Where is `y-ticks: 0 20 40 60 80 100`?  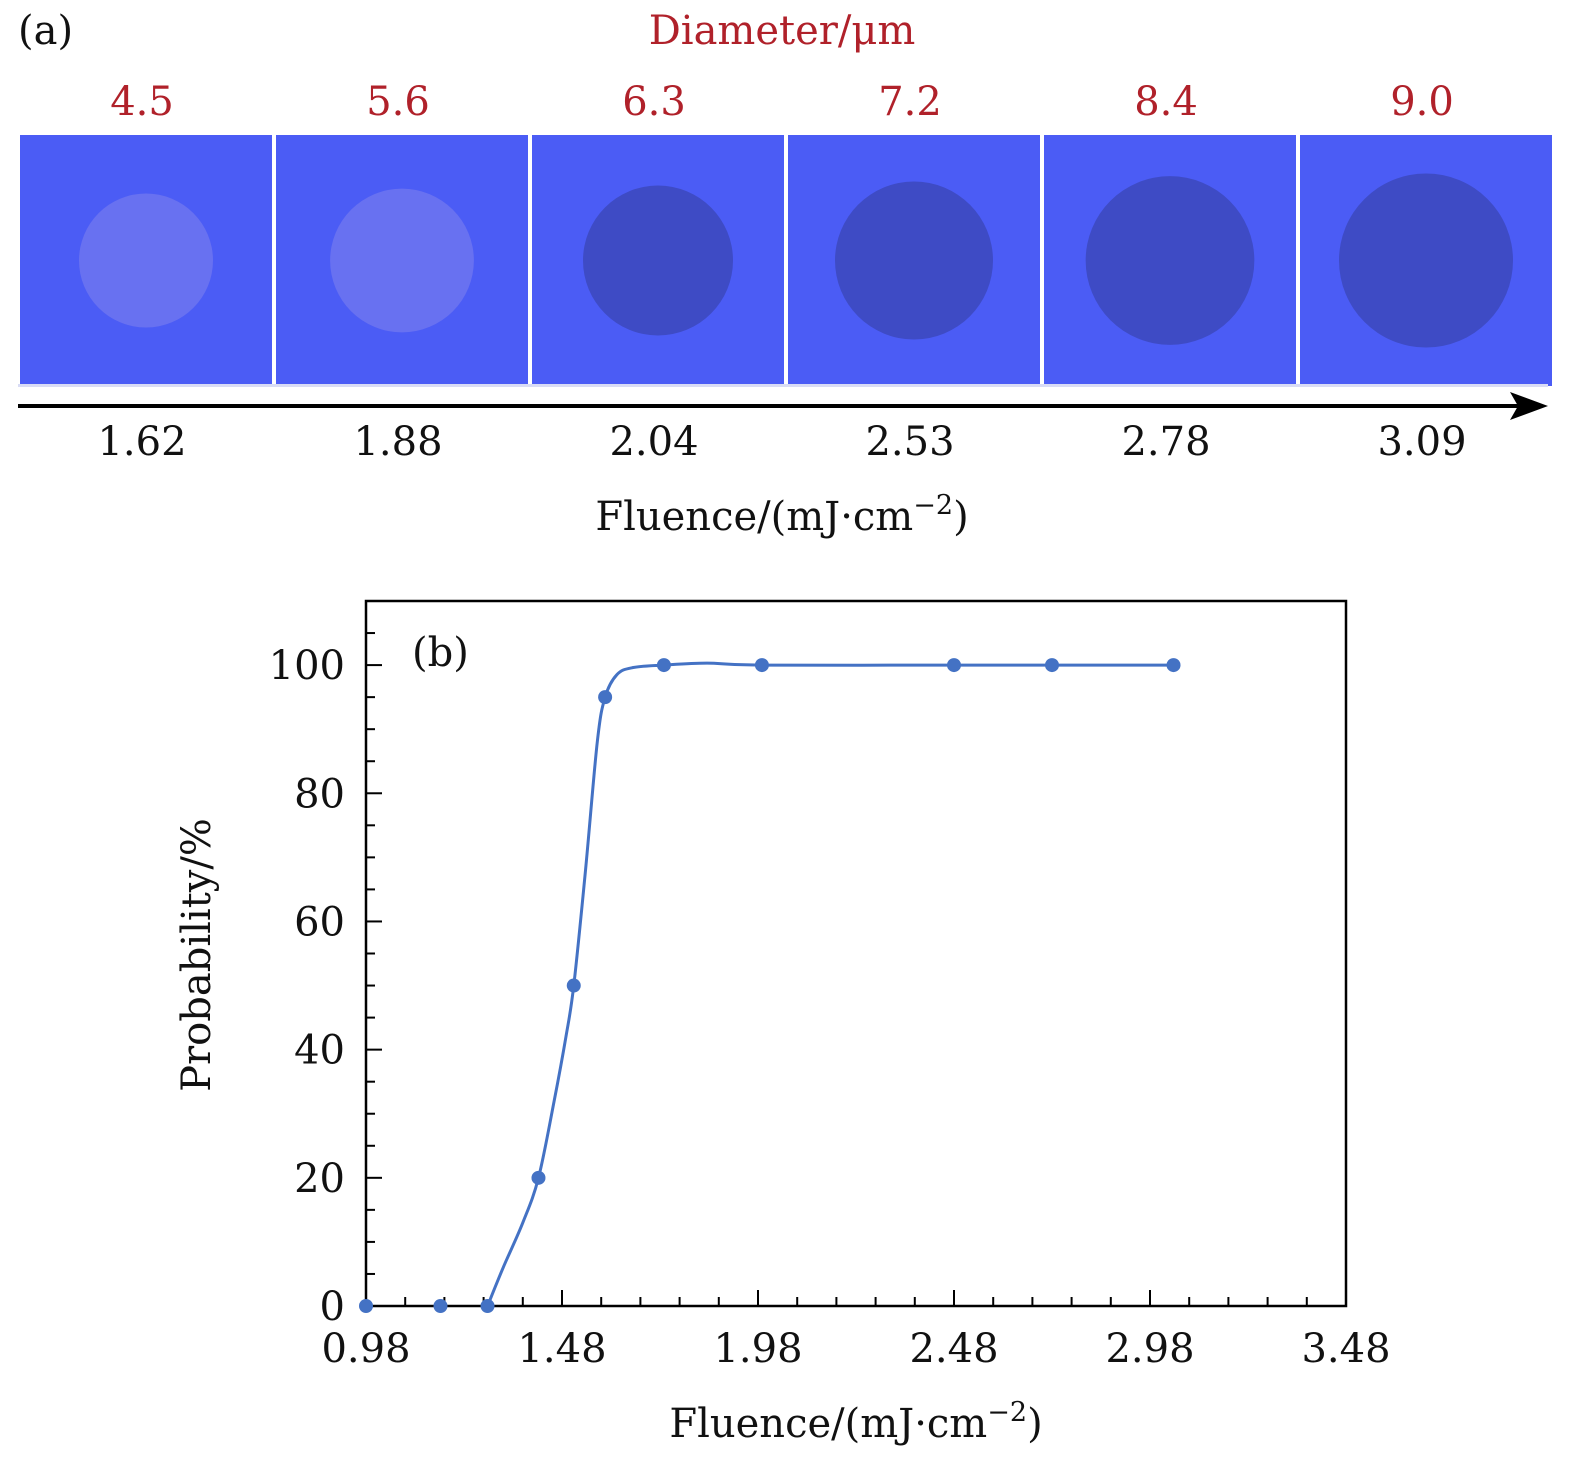 y-ticks: 0 20 40 60 80 100 is located at coordinates (325, 965).